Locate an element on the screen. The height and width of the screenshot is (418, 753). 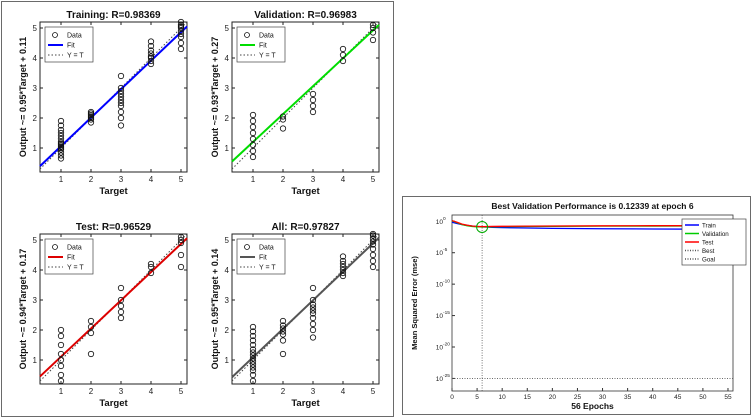
y-axis-label: Mean Squared Error (mse) is located at coordinates (414, 303).